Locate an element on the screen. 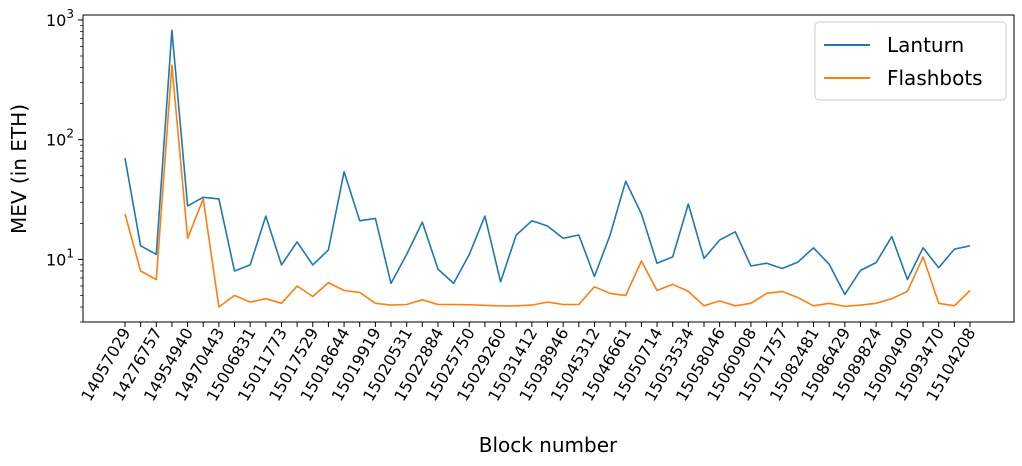 The image size is (1022, 466). y-axis-title: MEV (in ETH) is located at coordinates (19, 169).